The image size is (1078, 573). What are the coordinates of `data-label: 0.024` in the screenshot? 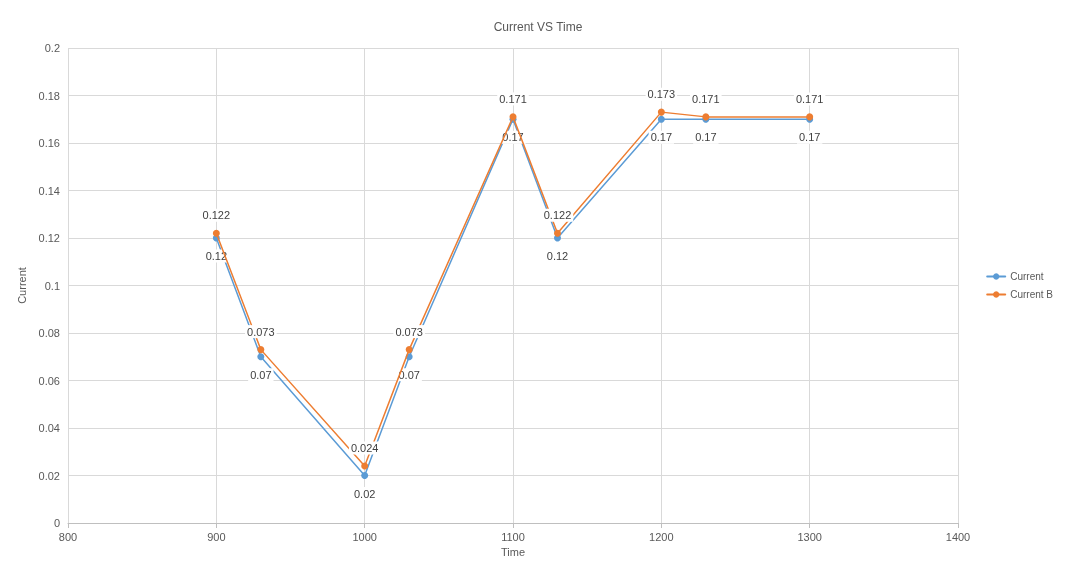 It's located at (364, 448).